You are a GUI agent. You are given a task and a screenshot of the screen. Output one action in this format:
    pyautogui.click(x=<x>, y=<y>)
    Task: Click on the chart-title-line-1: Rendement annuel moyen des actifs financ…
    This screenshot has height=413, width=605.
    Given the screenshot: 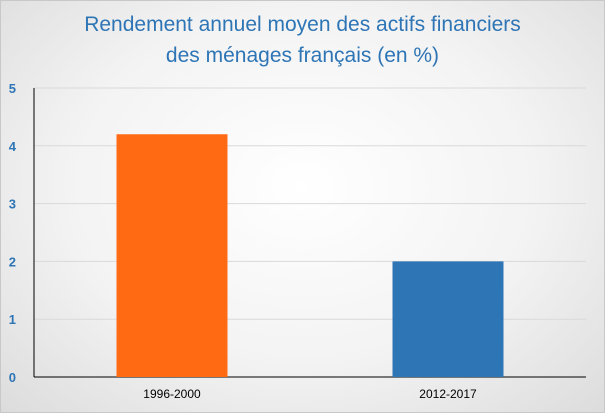 What is the action you would take?
    pyautogui.click(x=302, y=24)
    